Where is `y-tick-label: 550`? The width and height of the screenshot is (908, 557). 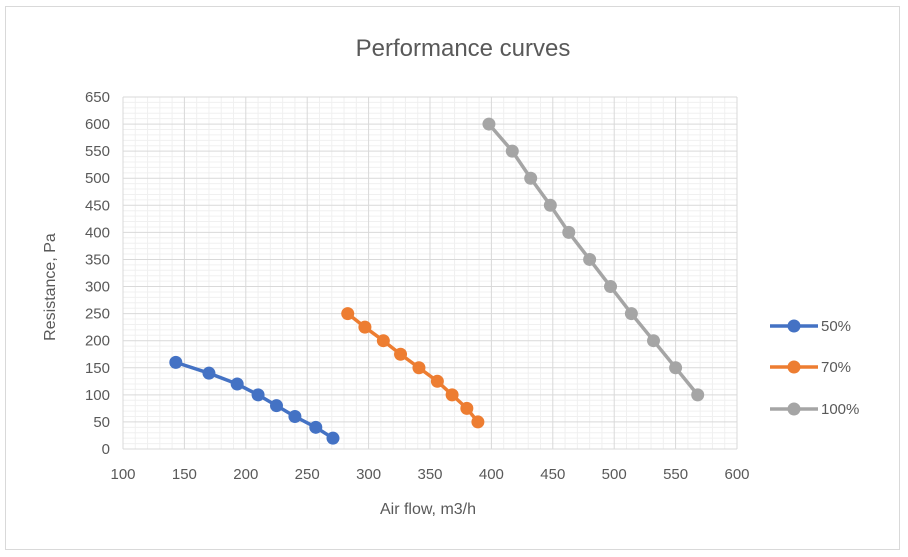
y-tick-label: 550 is located at coordinates (97, 151).